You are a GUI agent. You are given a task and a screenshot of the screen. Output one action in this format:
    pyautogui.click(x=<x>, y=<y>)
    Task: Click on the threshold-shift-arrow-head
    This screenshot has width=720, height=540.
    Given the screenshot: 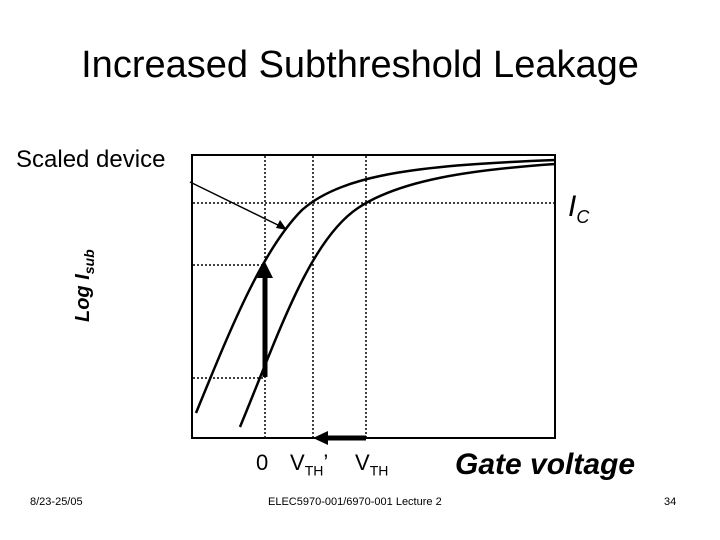 What is the action you would take?
    pyautogui.click(x=320, y=438)
    